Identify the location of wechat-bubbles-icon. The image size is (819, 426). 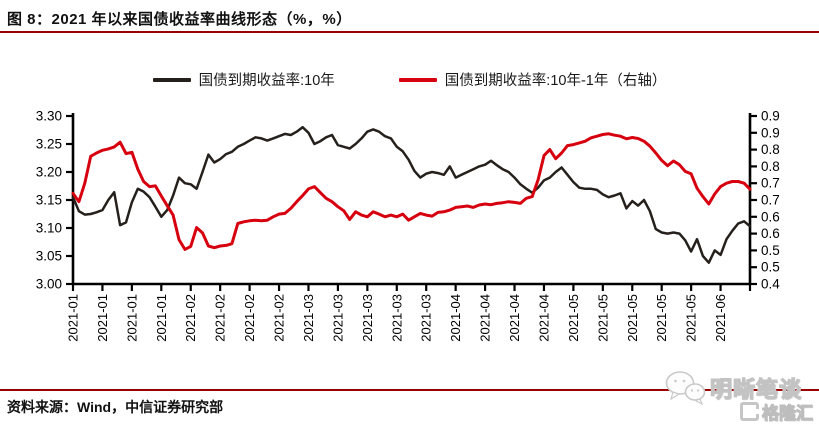
(685, 388).